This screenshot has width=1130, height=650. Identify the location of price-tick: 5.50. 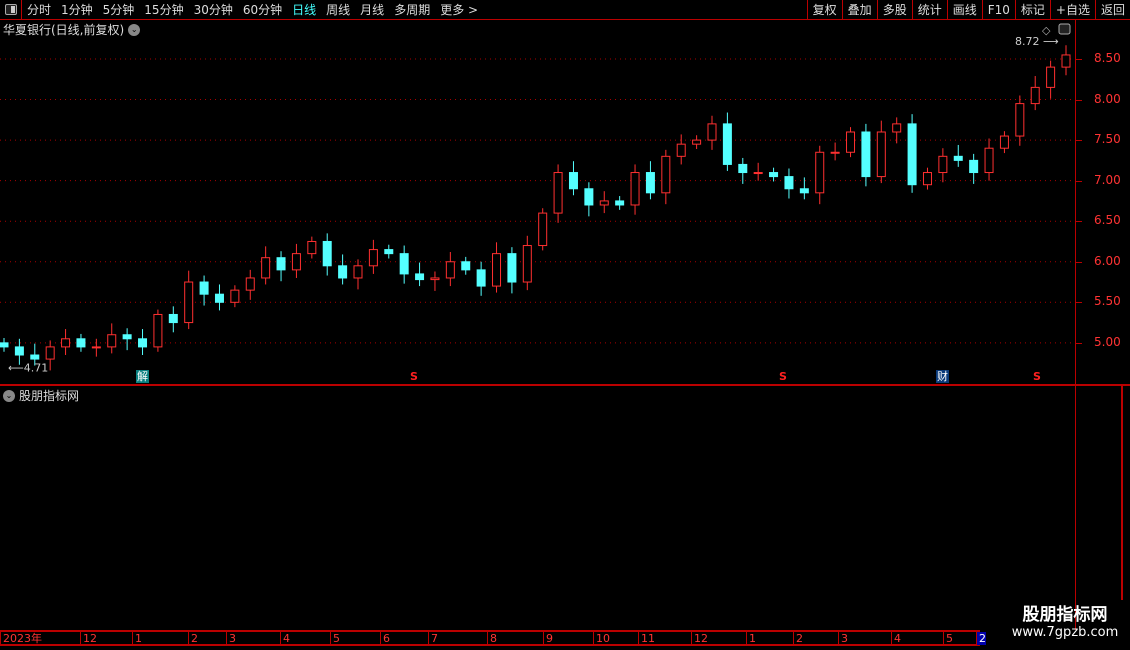
(1107, 301).